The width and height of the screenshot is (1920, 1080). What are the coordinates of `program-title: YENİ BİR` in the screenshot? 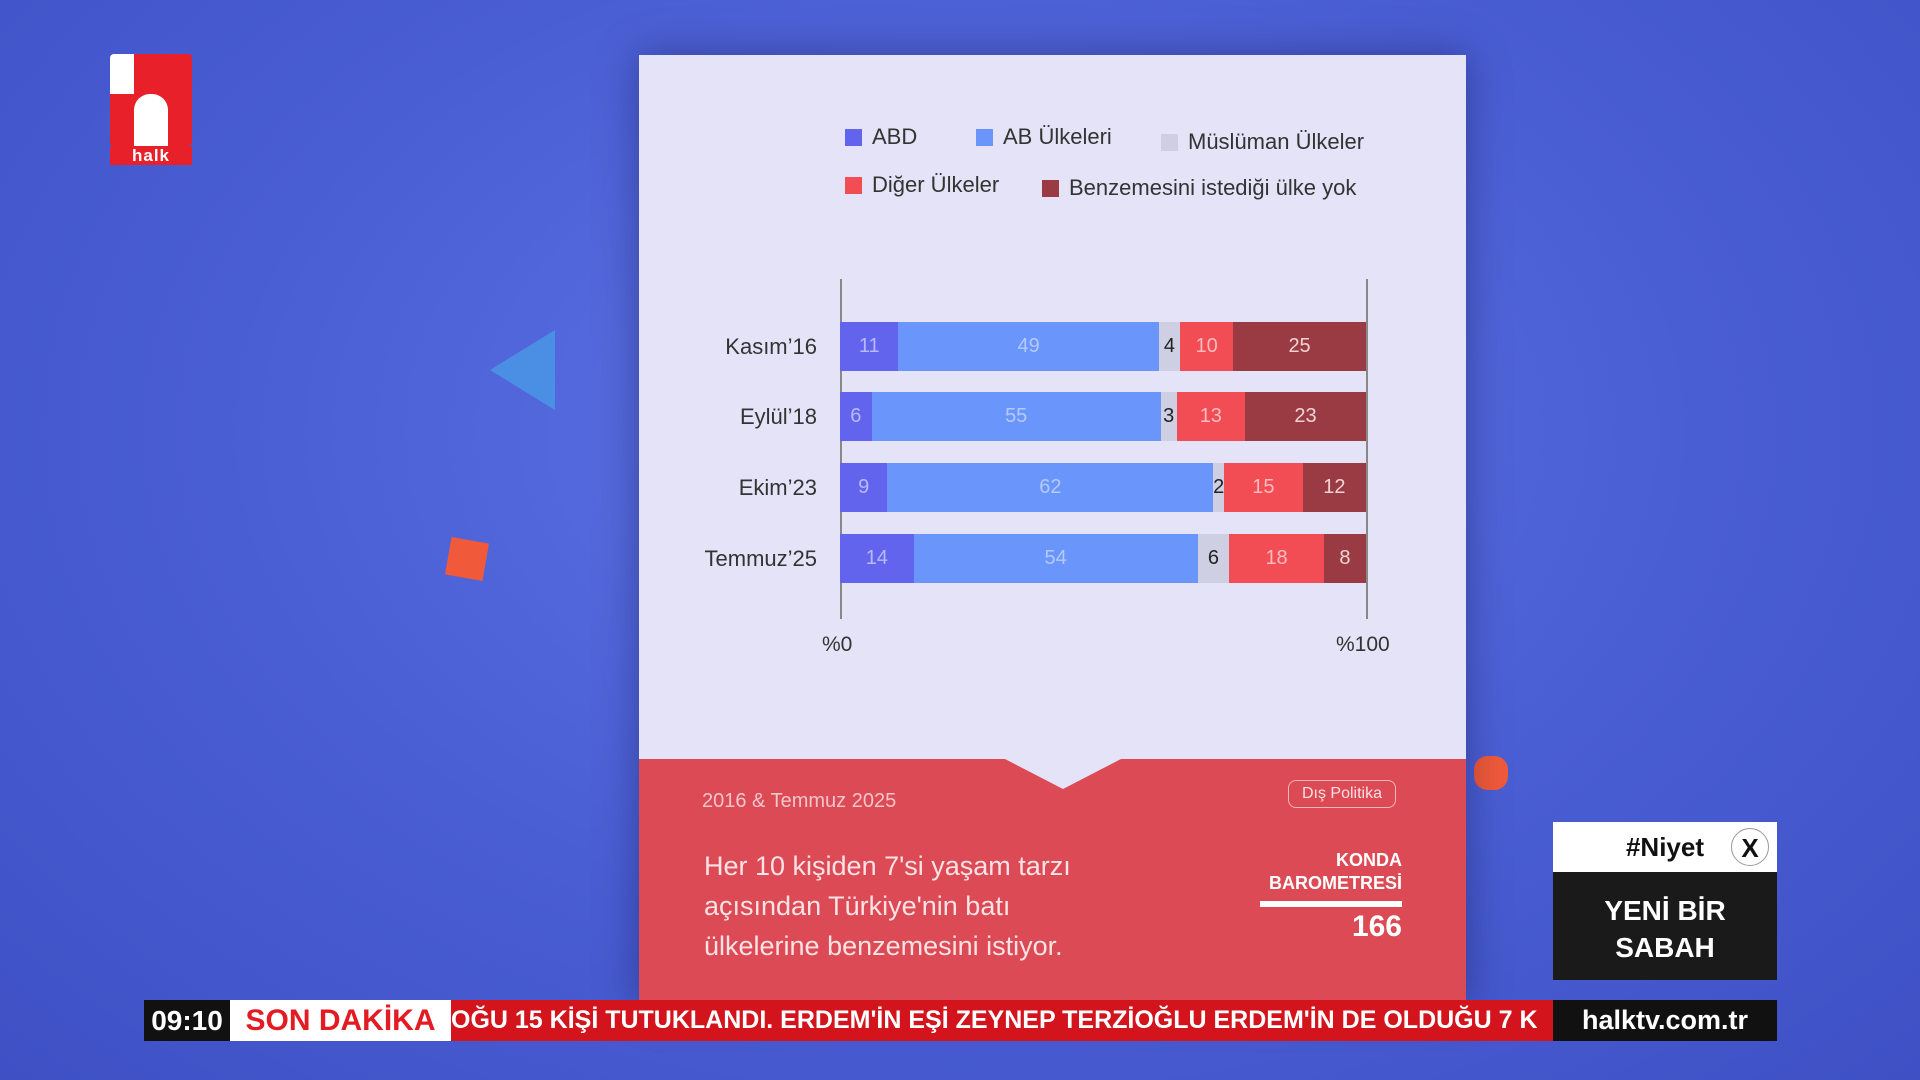 It's located at (1665, 910).